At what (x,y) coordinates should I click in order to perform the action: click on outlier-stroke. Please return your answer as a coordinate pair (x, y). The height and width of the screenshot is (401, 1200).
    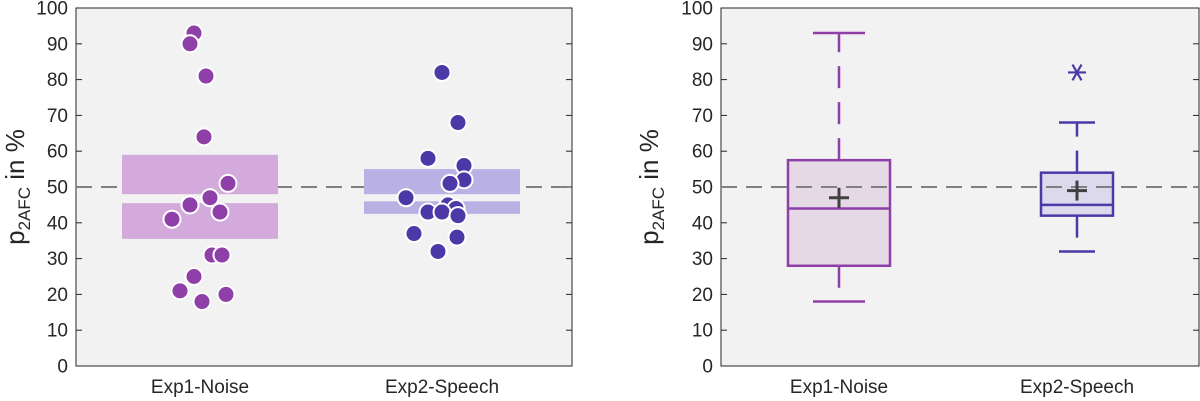
    Looking at the image, I should click on (1077, 72).